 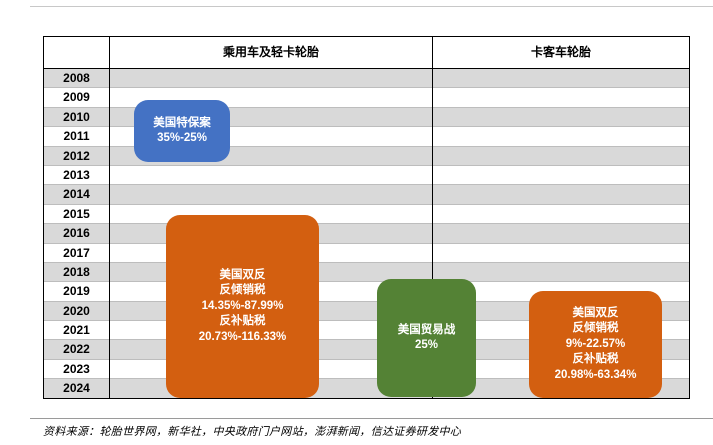 I want to click on us-trade-war-box: 美国贸易战 25%, so click(x=426, y=338).